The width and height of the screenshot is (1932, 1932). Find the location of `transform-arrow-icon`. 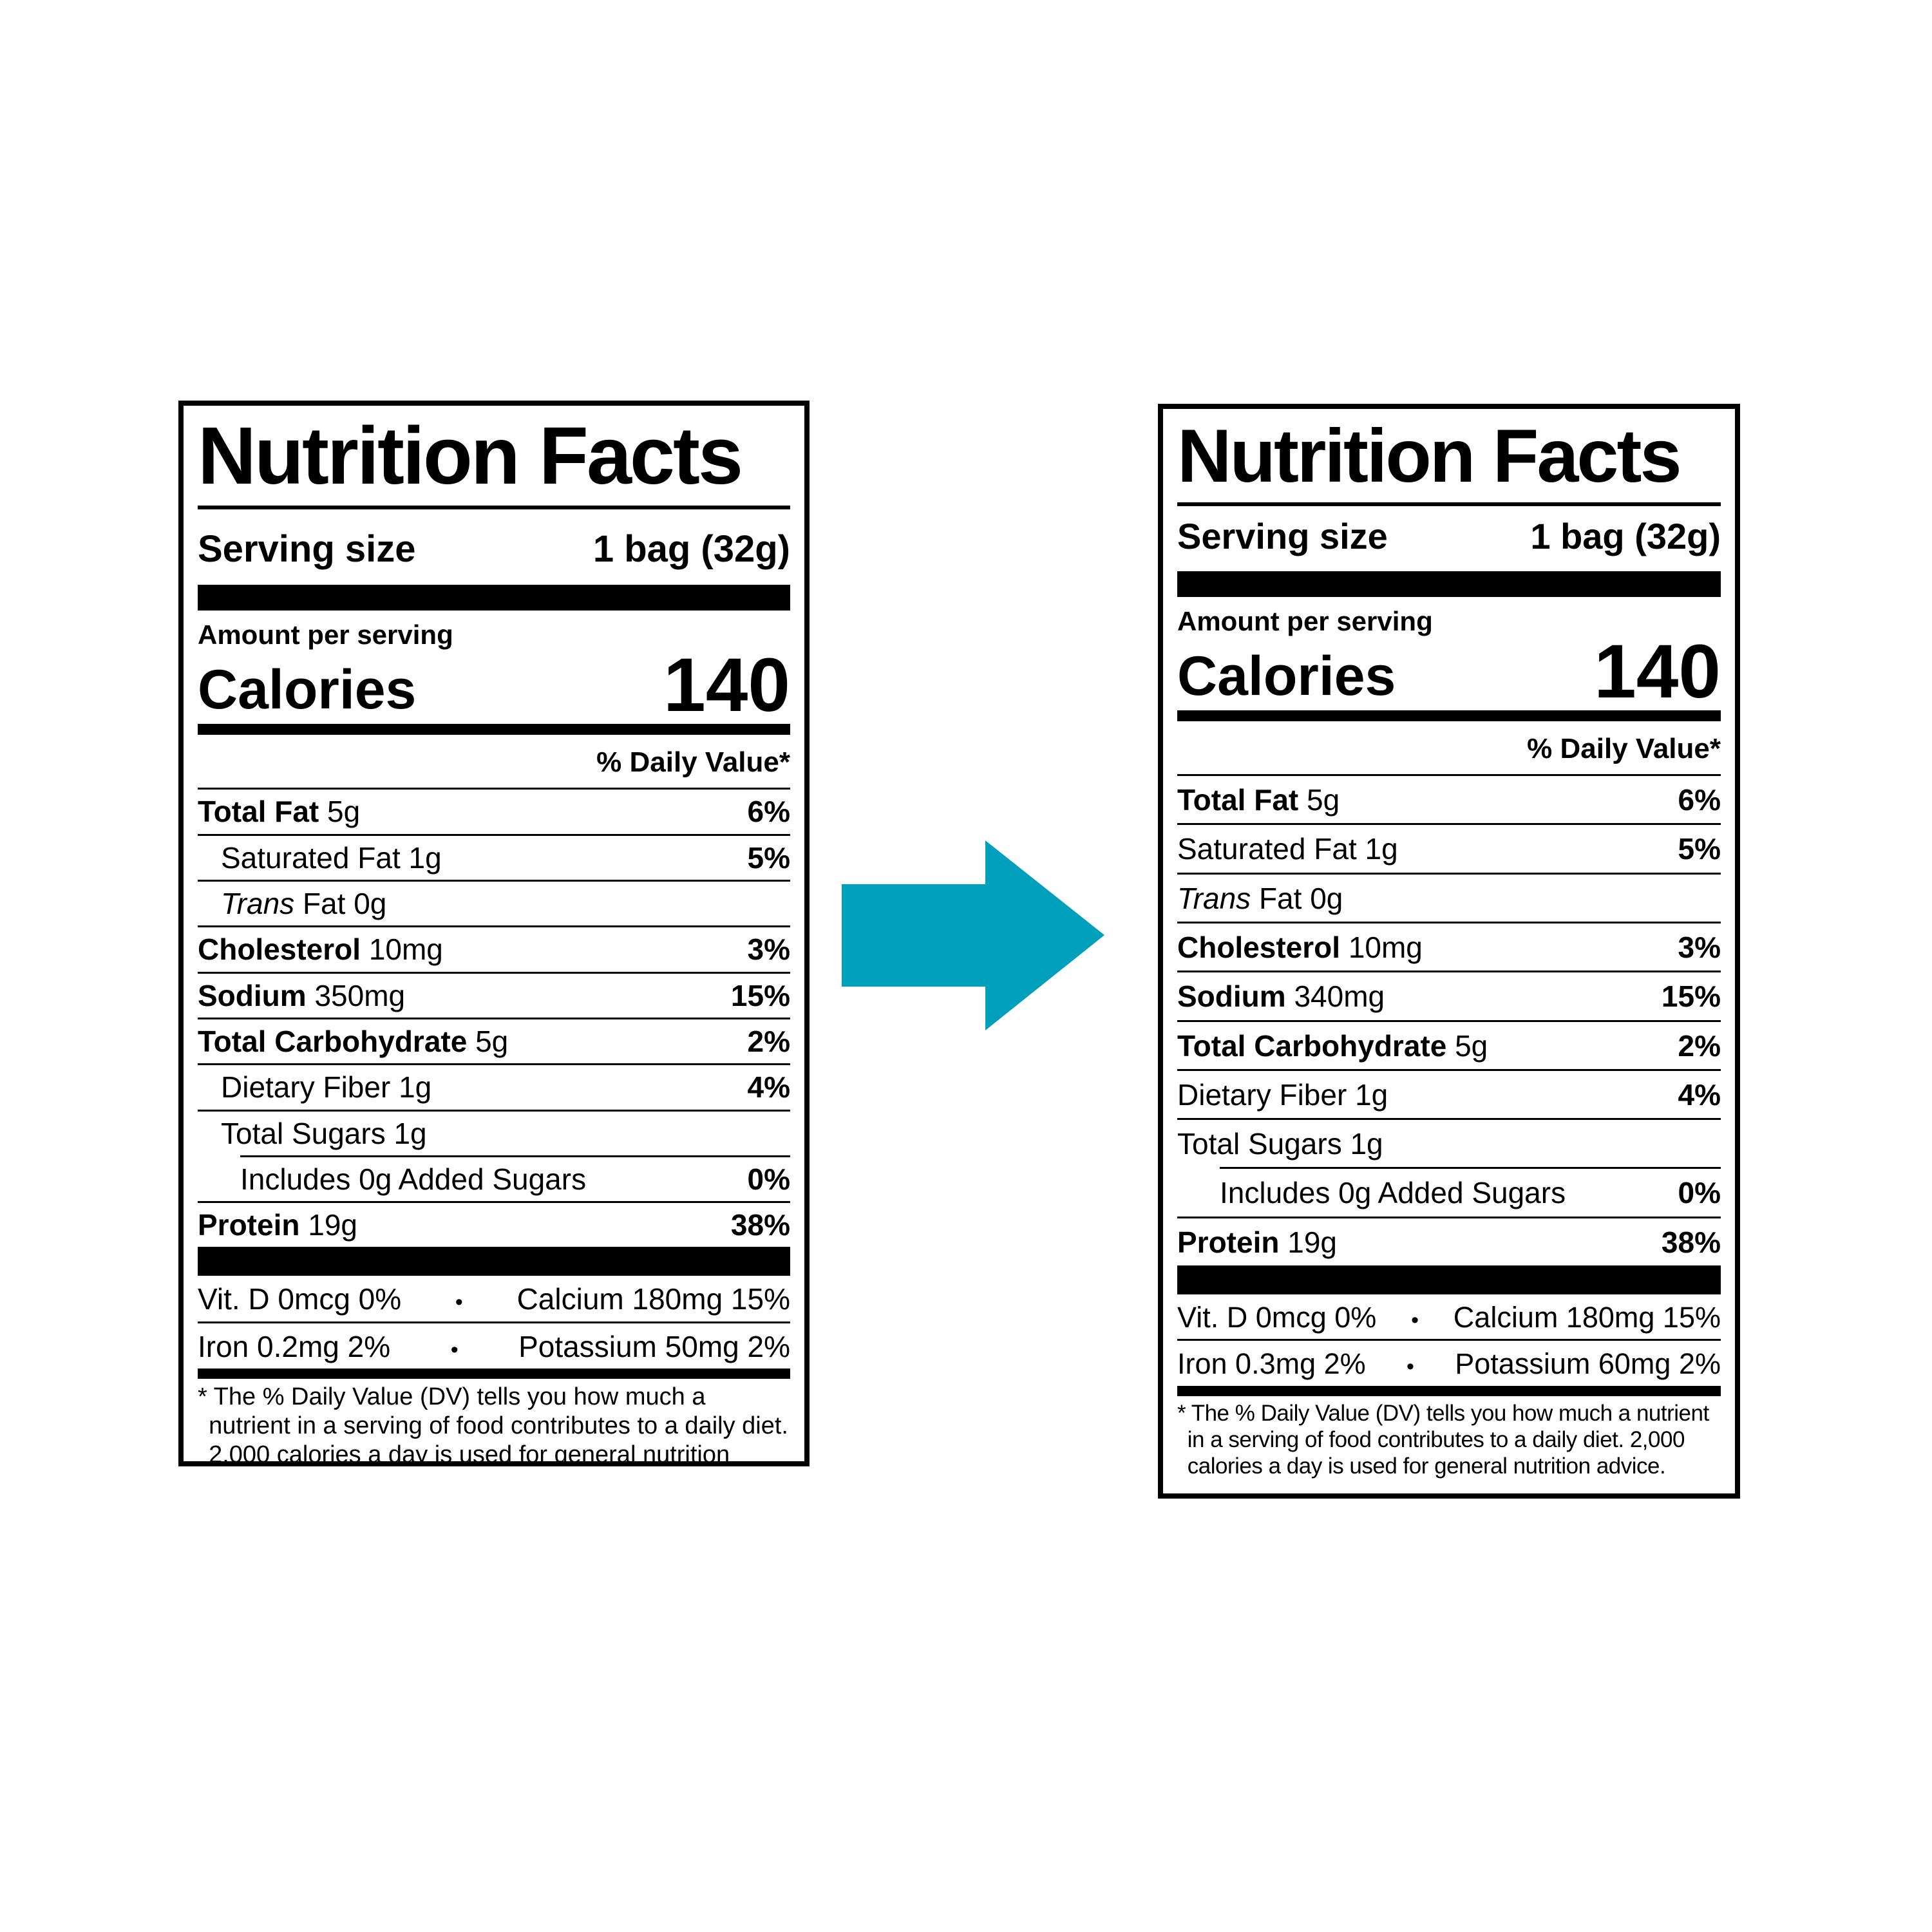

transform-arrow-icon is located at coordinates (973, 935).